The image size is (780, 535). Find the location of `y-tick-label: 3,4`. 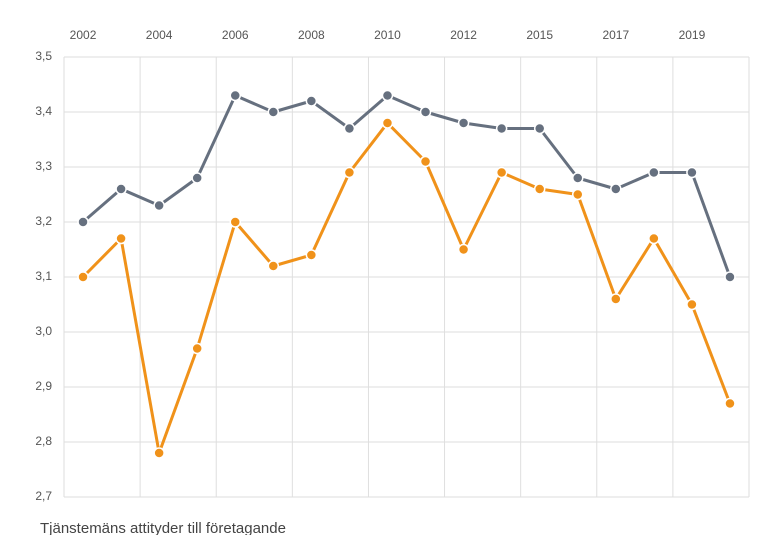

y-tick-label: 3,4 is located at coordinates (43, 111).